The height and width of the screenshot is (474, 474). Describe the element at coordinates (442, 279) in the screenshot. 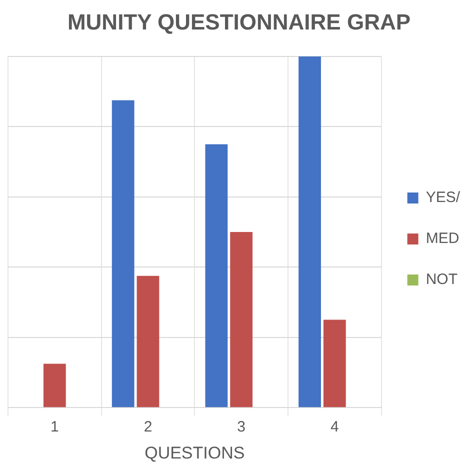

I see `legend-label: NOT` at that location.